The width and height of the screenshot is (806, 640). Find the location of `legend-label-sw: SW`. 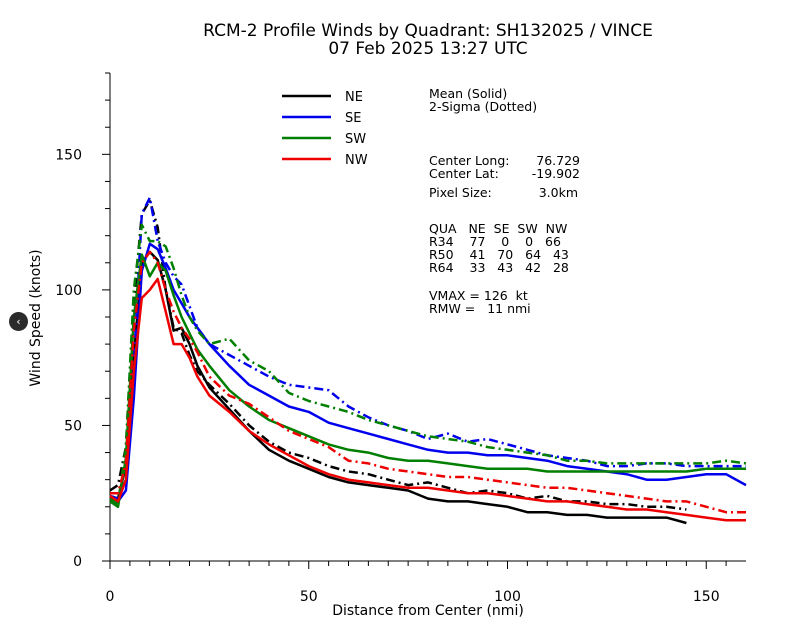

legend-label-sw: SW is located at coordinates (355, 139).